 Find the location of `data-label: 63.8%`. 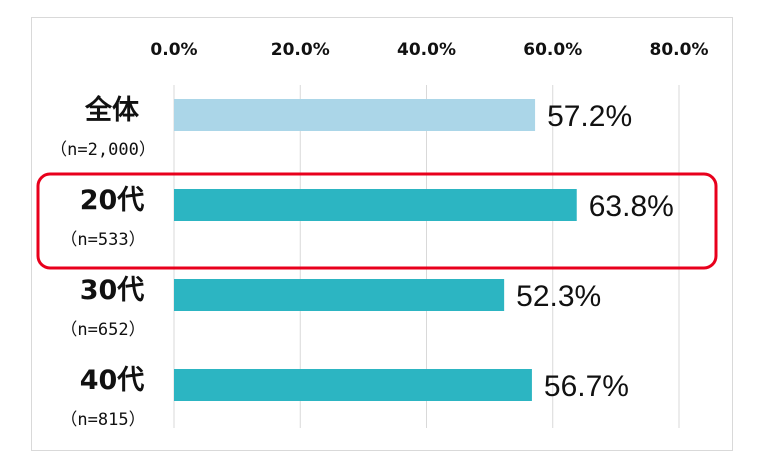

data-label: 63.8% is located at coordinates (631, 206).